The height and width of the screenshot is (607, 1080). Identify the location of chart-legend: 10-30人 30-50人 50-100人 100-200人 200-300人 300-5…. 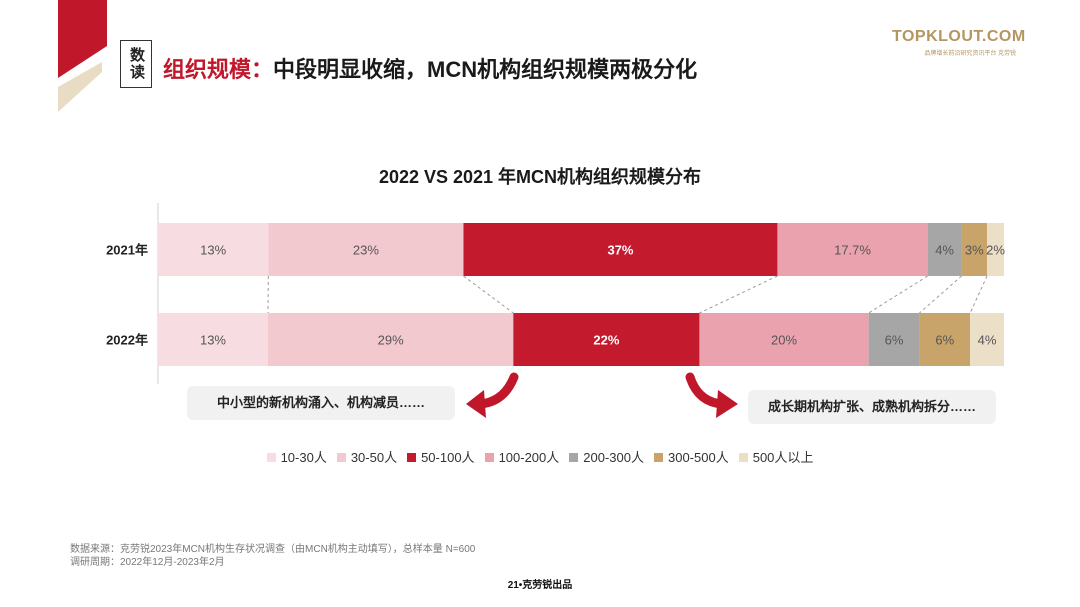
(540, 456).